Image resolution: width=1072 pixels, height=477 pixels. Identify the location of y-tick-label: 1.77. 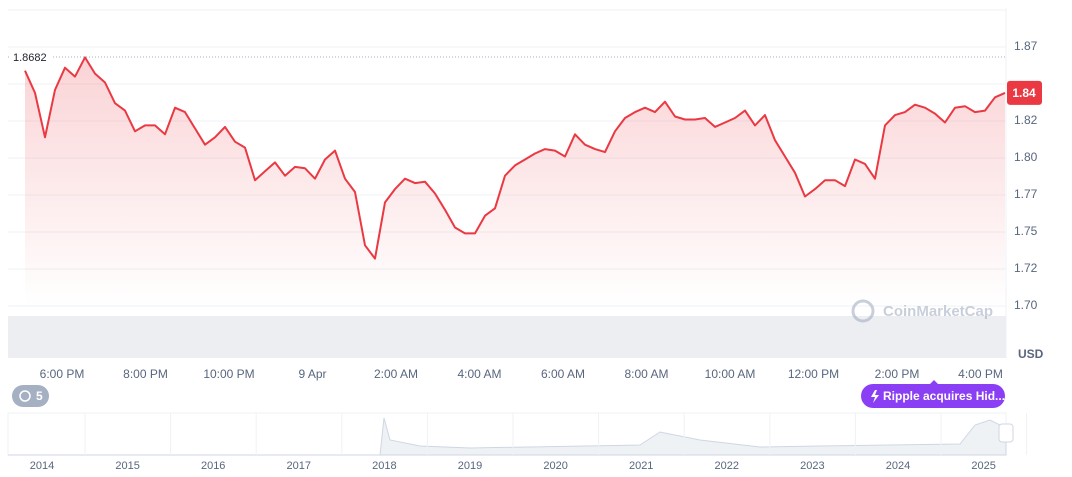
(1026, 194).